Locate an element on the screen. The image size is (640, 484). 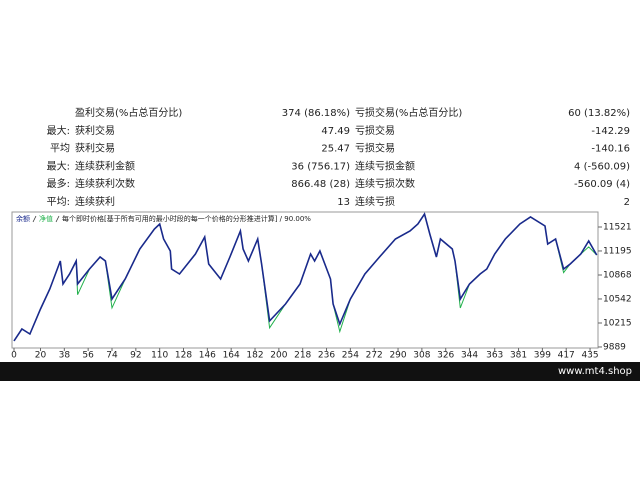
row-prefix: 最多: is located at coordinates (58, 183).